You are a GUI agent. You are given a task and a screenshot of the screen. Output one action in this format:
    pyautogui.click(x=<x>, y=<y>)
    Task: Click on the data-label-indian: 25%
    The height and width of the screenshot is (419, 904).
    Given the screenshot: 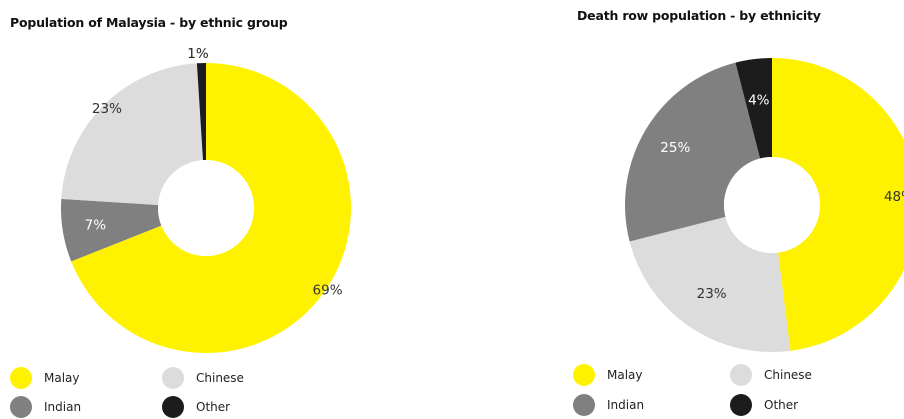 What is the action you would take?
    pyautogui.click(x=675, y=148)
    